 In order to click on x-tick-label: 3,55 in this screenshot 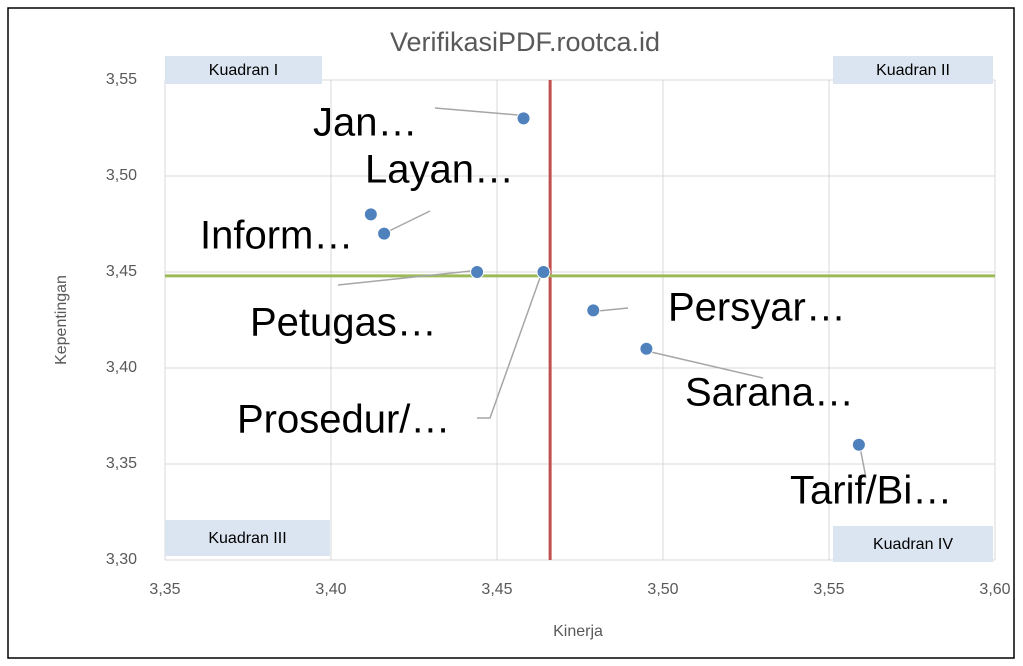, I will do `click(828, 589)`.